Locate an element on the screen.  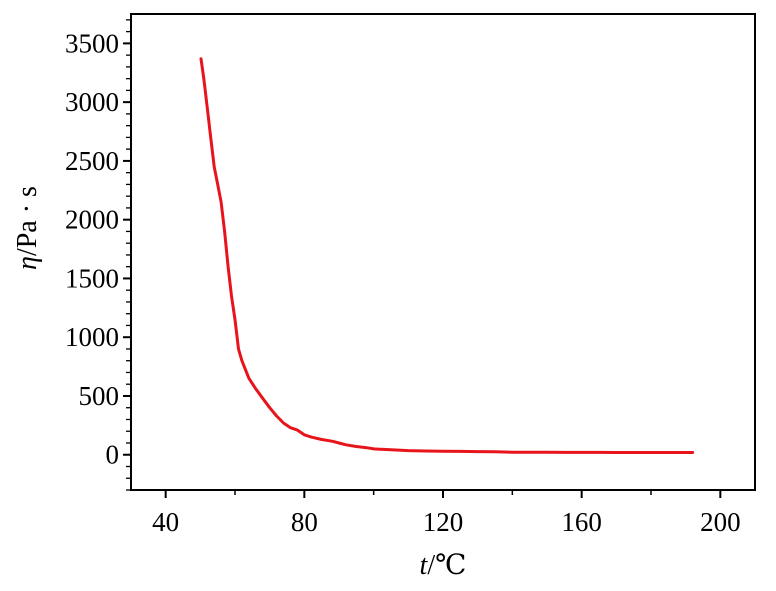
y-tick-label: 3000 is located at coordinates (92, 102).